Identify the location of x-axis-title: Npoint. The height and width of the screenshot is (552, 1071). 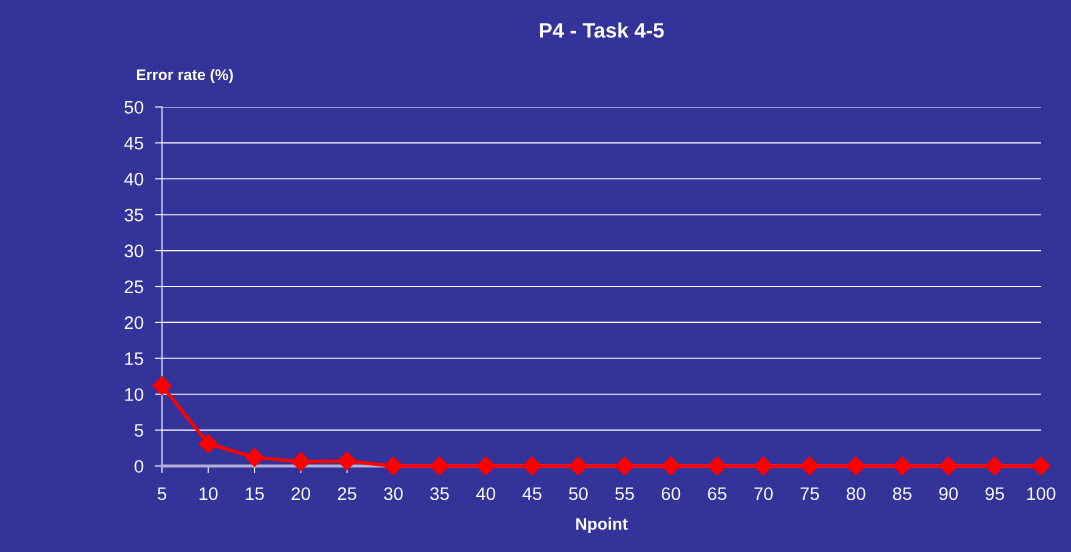
(602, 525).